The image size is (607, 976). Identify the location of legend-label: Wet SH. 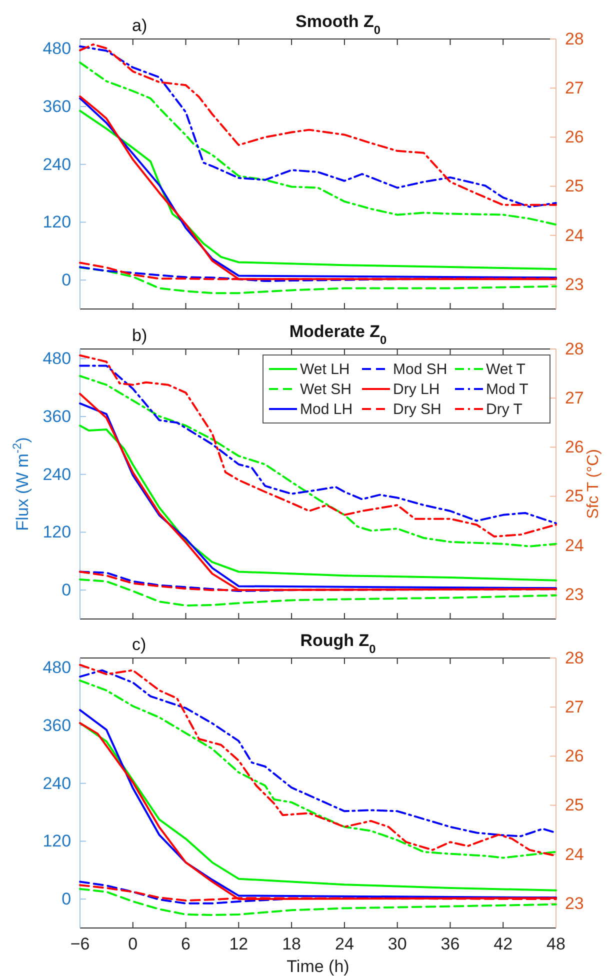
(326, 389).